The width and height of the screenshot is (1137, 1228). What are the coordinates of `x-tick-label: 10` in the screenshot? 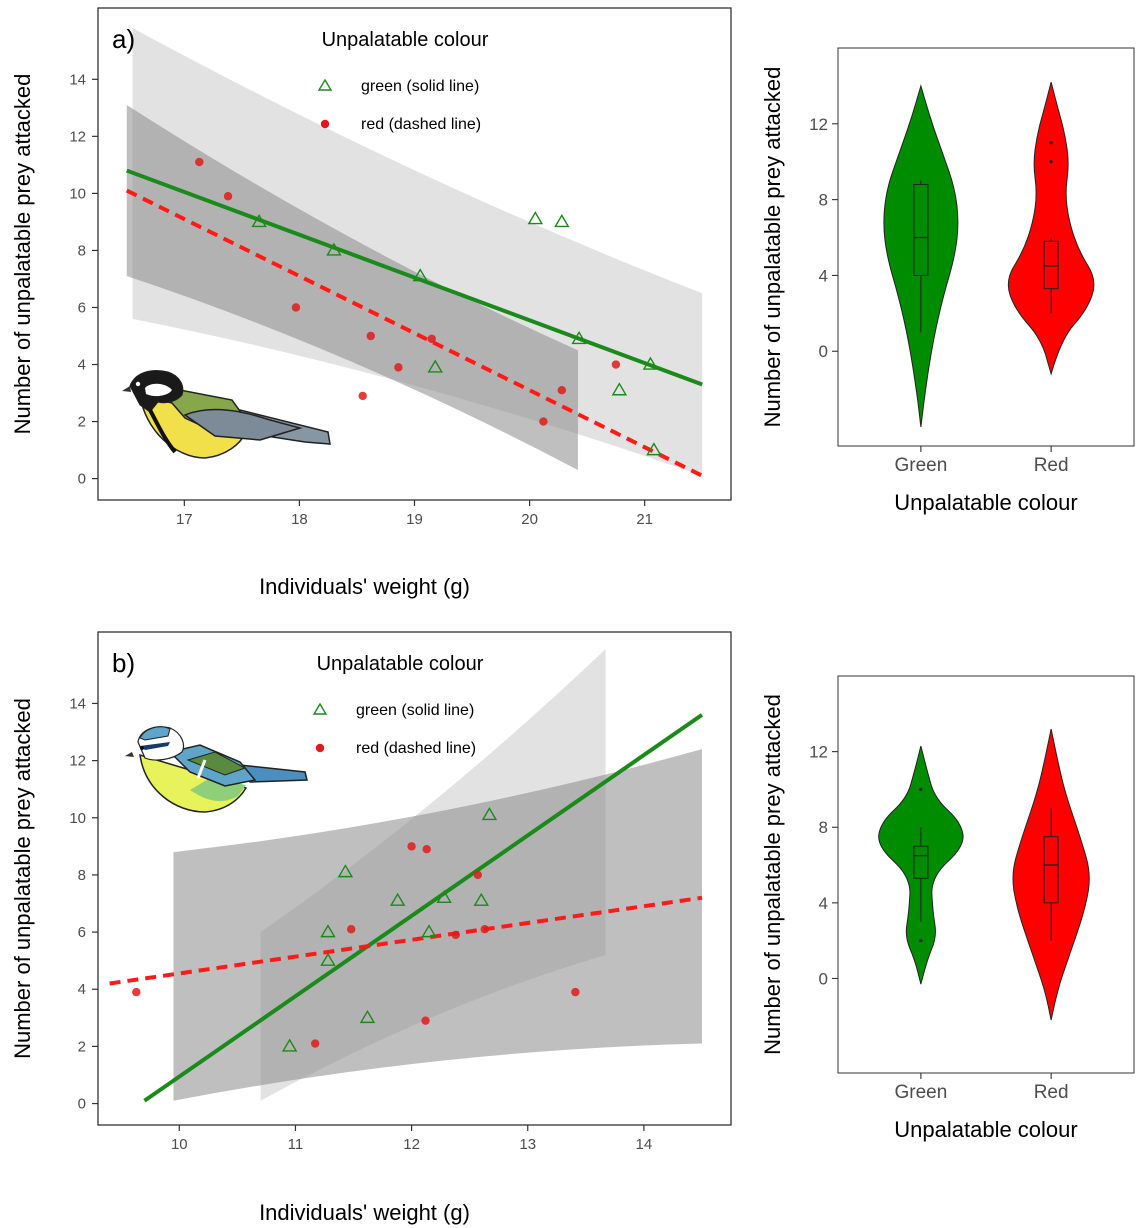 It's located at (179, 1144).